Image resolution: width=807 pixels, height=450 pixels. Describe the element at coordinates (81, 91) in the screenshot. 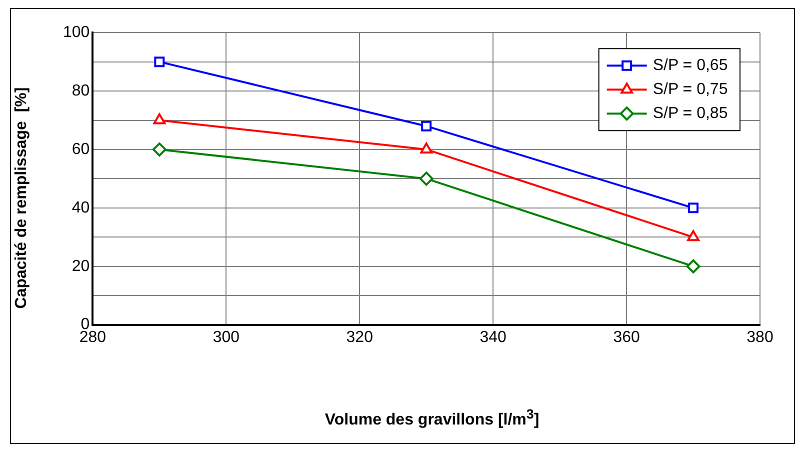

I see `y-tick-label: 80` at that location.